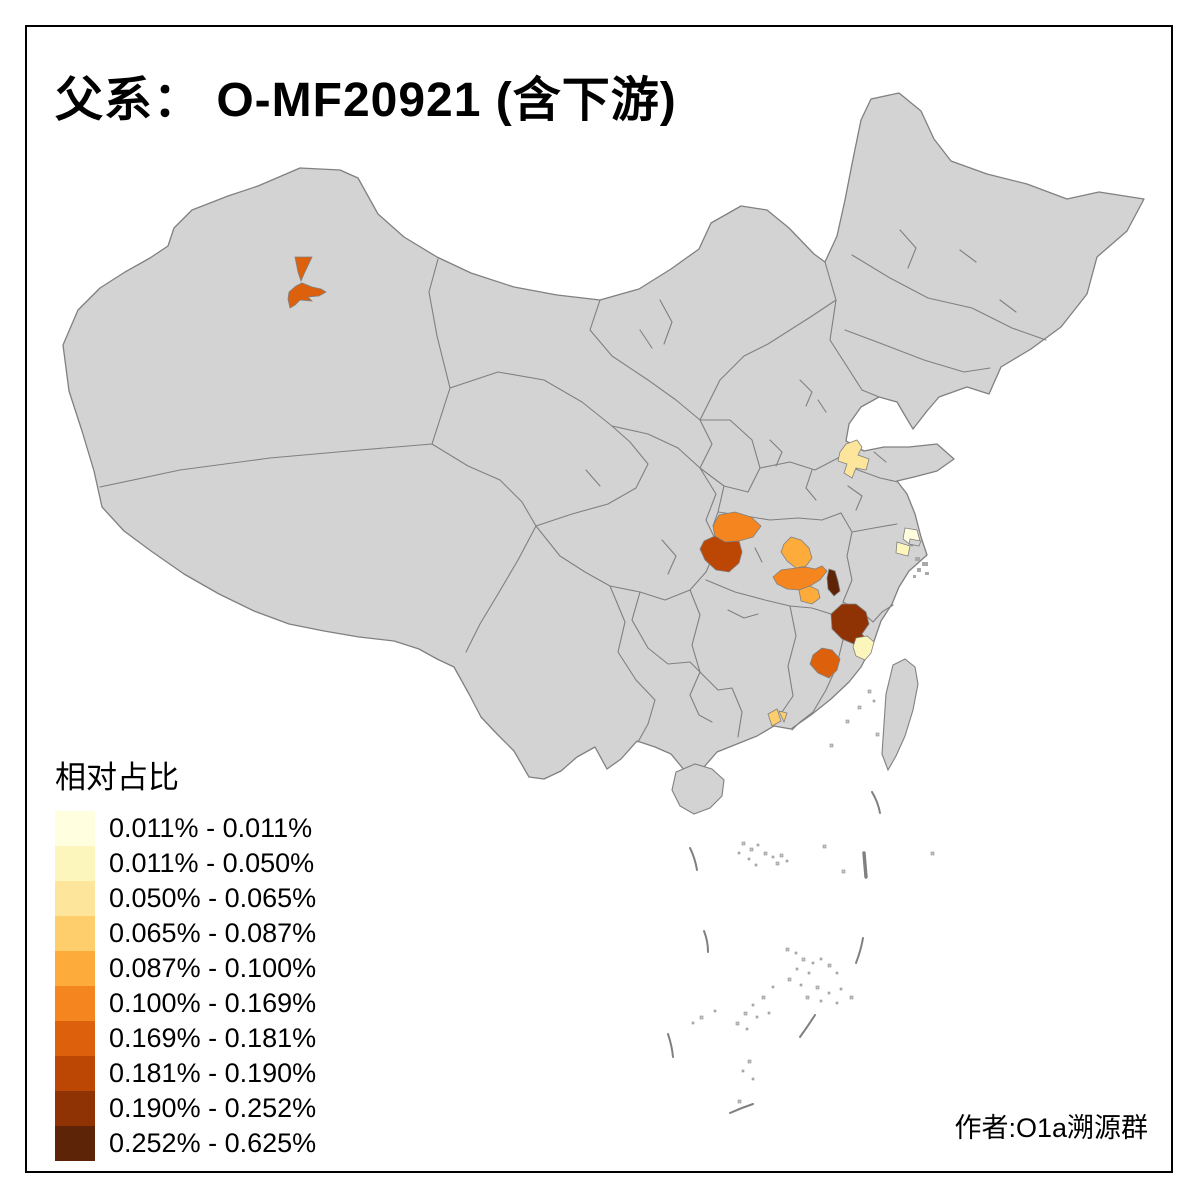 This screenshot has width=1200, height=1200. What do you see at coordinates (833, 582) in the screenshot?
I see `region-hubei-huanggang-strip` at bounding box center [833, 582].